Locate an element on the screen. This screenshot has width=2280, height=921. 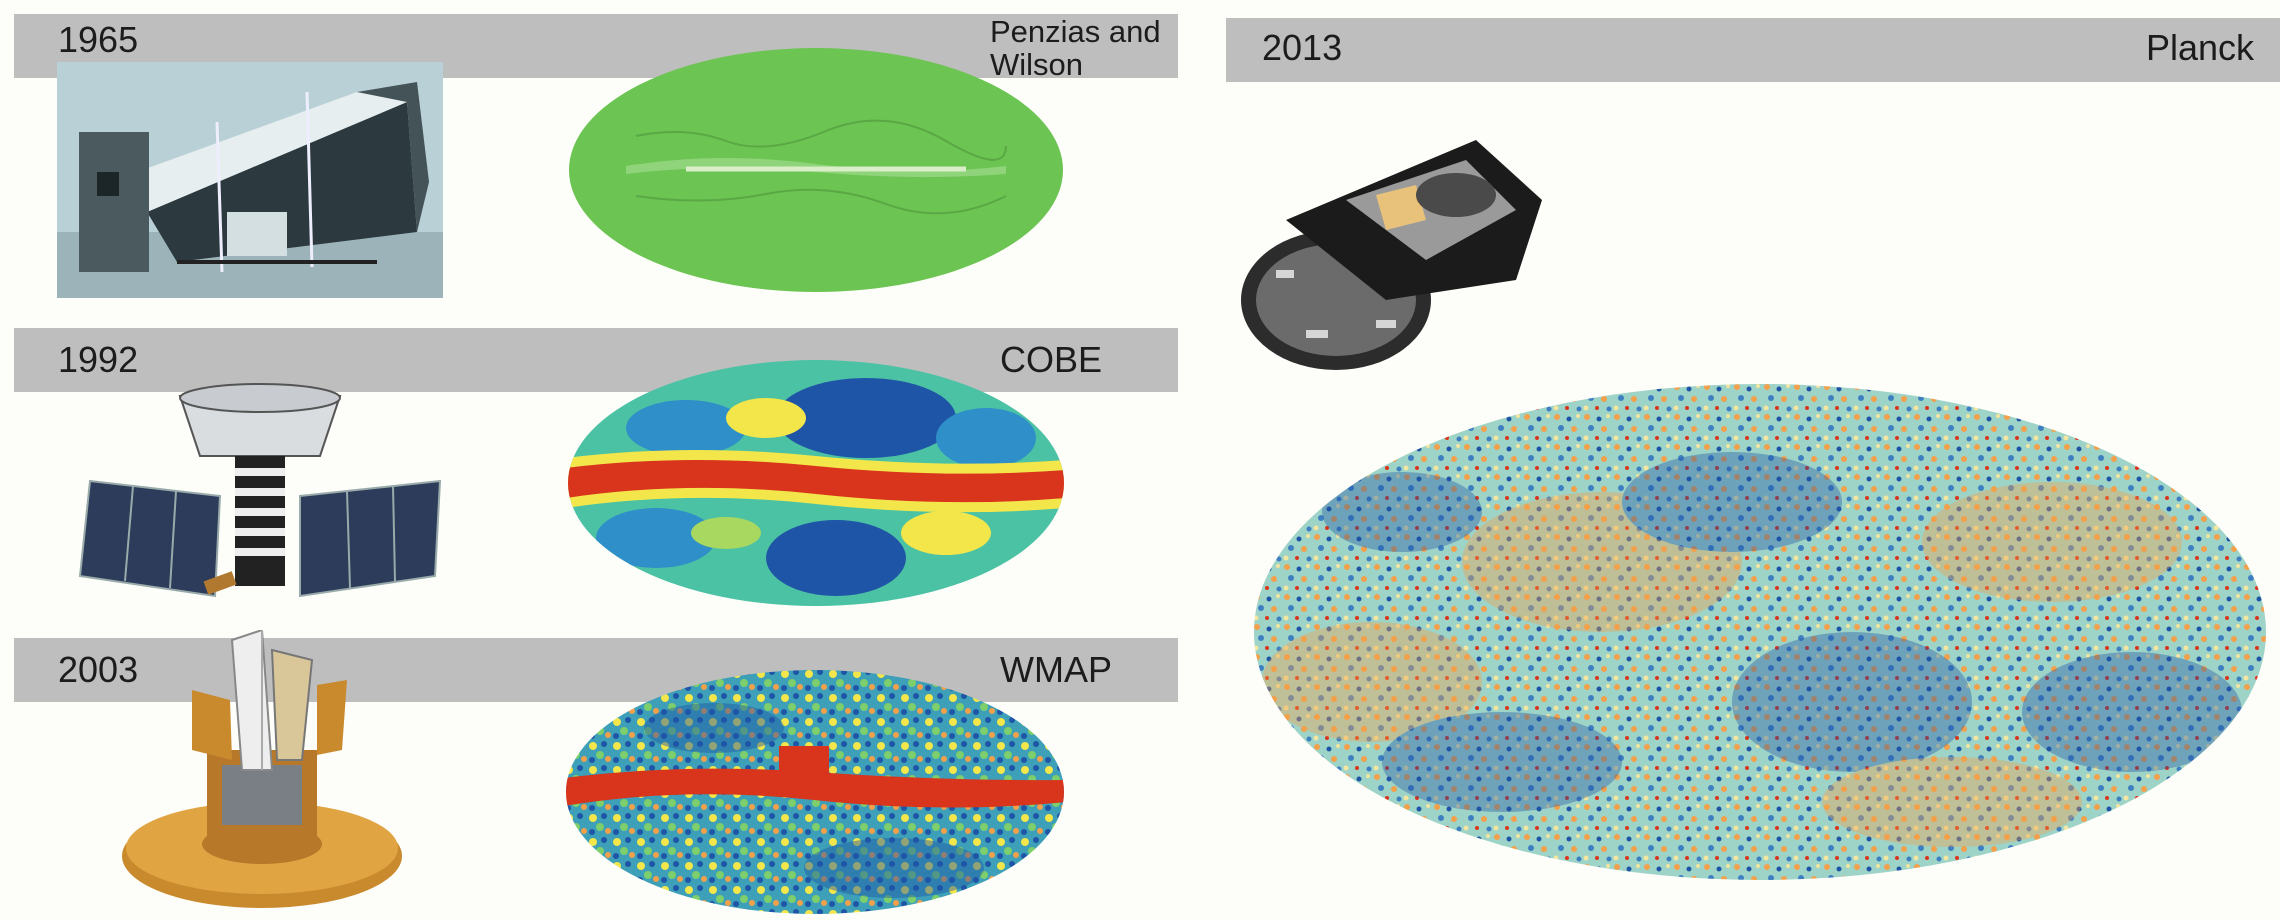
cobe-sky-map is located at coordinates (816, 483).